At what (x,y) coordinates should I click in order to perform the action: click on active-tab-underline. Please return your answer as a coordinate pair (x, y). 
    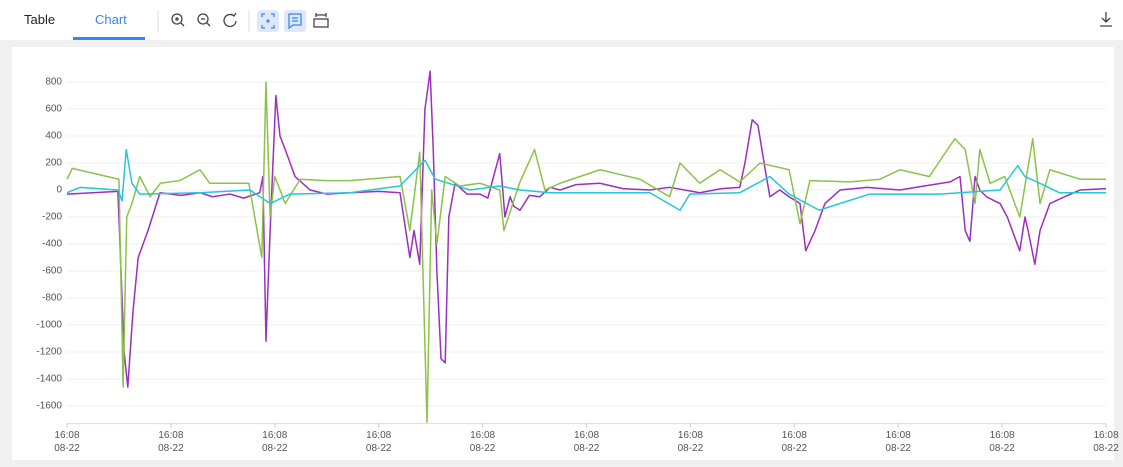
    Looking at the image, I should click on (109, 38).